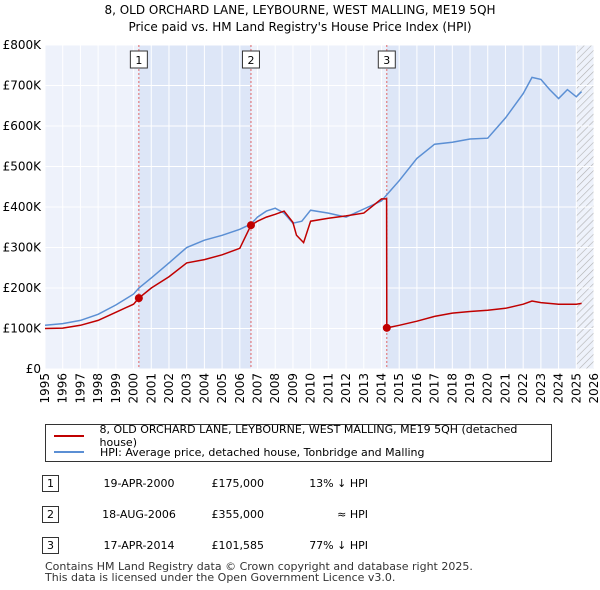  What do you see at coordinates (452, 388) in the screenshot?
I see `x-tick-label: 2018` at bounding box center [452, 388].